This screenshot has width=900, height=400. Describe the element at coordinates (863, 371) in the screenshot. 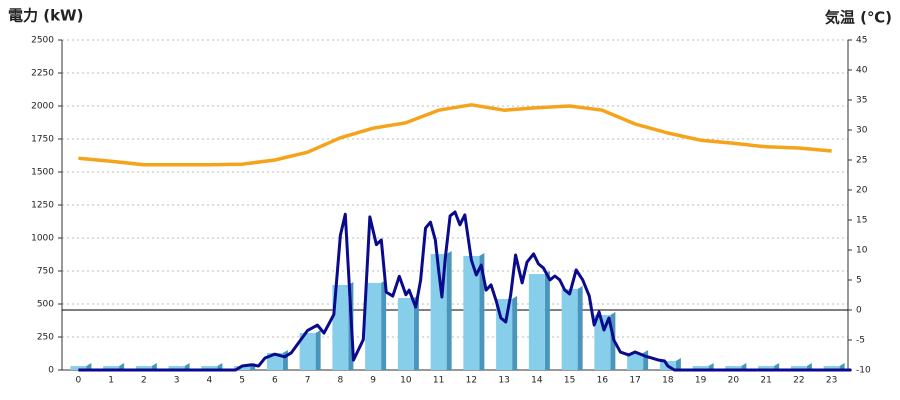

I see `y2-tick-label: -10` at that location.